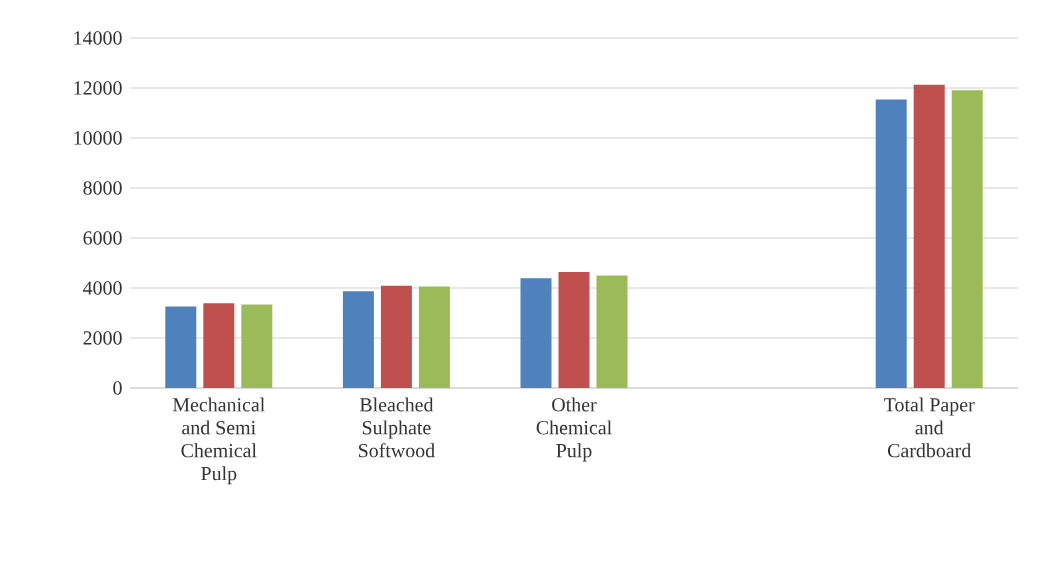 The height and width of the screenshot is (564, 1038). What do you see at coordinates (574, 429) in the screenshot?
I see `x-tick-label: Other Chemical Pulp` at bounding box center [574, 429].